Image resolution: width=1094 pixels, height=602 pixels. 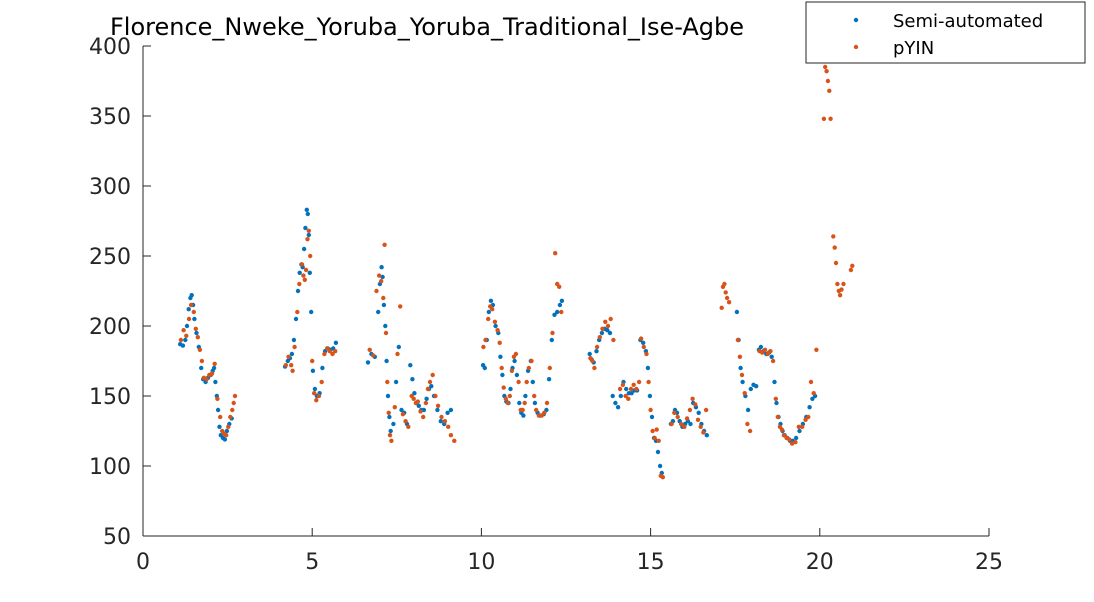 What do you see at coordinates (481, 562) in the screenshot?
I see `x-tick-label: 10` at bounding box center [481, 562].